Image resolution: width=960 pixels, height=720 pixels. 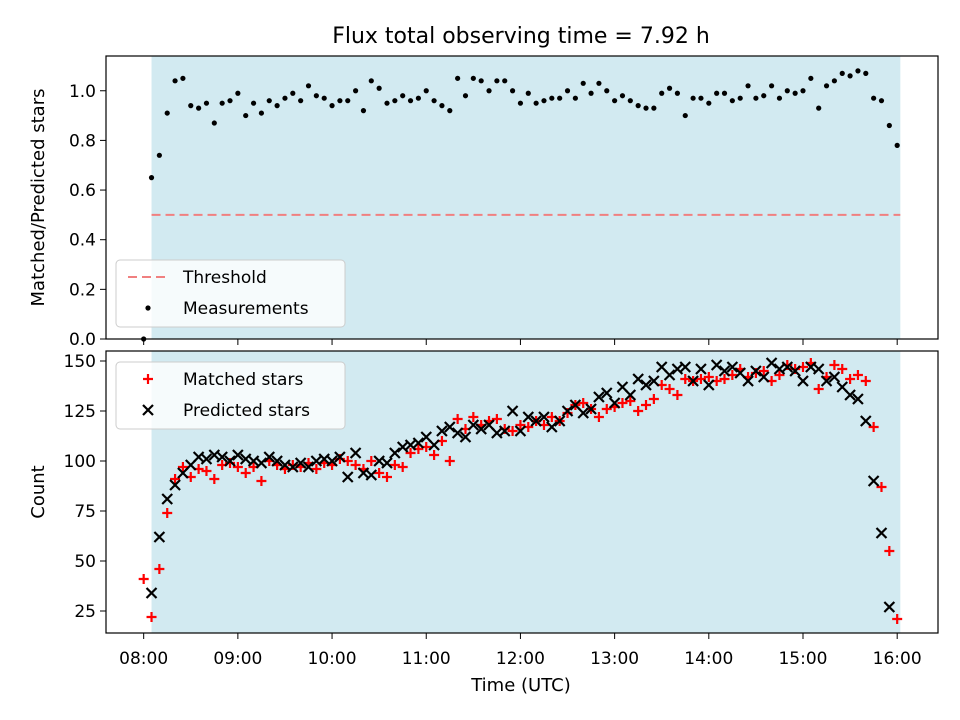 What do you see at coordinates (82, 290) in the screenshot?
I see `y-tick-label: 0.2` at bounding box center [82, 290].